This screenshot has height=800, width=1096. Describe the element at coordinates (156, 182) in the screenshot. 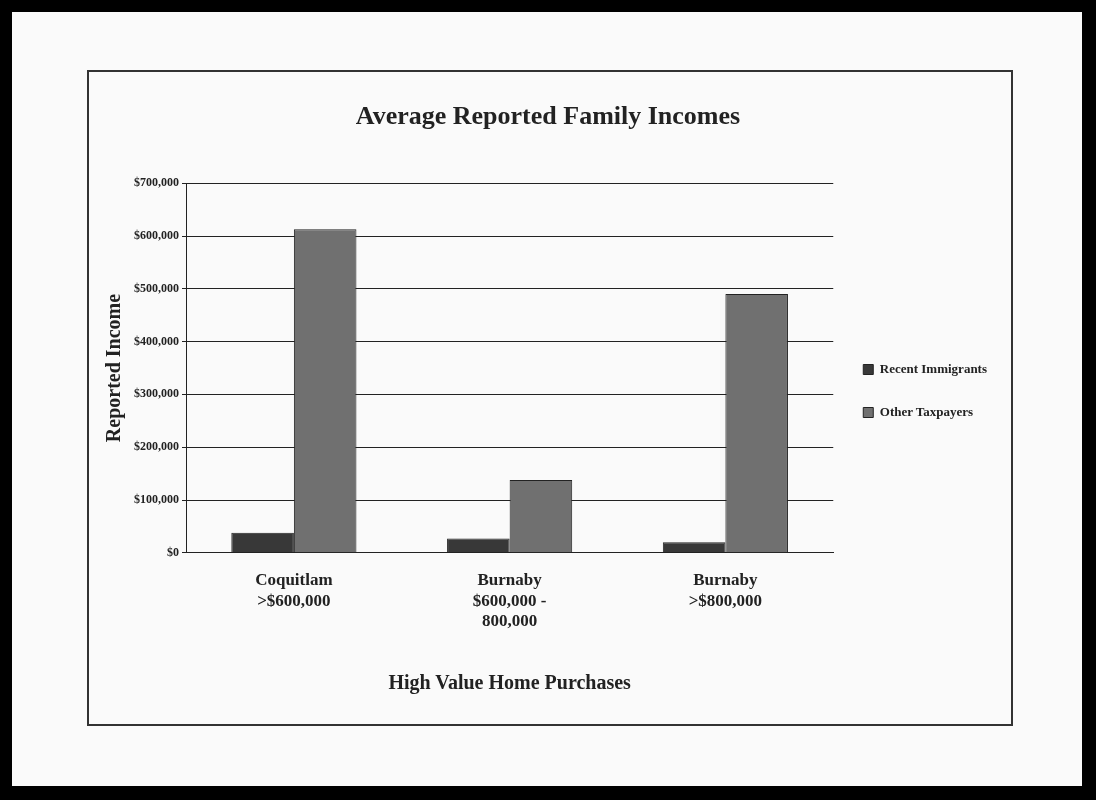

I see `y-tick-label: $700,000` at that location.